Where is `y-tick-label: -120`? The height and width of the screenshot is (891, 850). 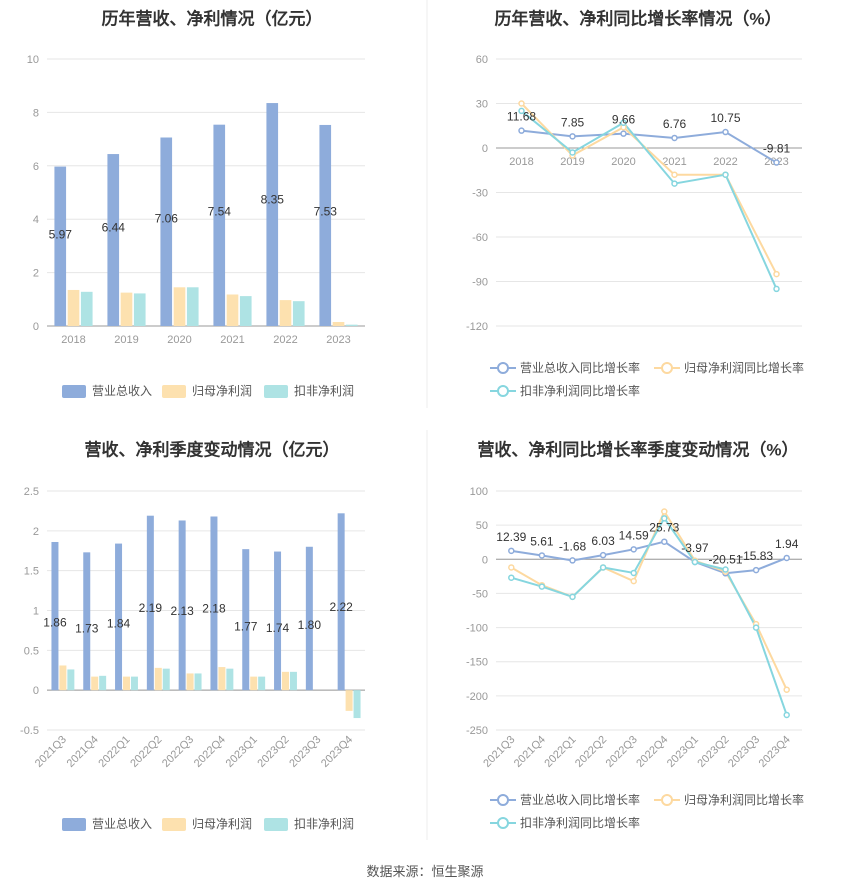 y-tick-label: -120 is located at coordinates (477, 327).